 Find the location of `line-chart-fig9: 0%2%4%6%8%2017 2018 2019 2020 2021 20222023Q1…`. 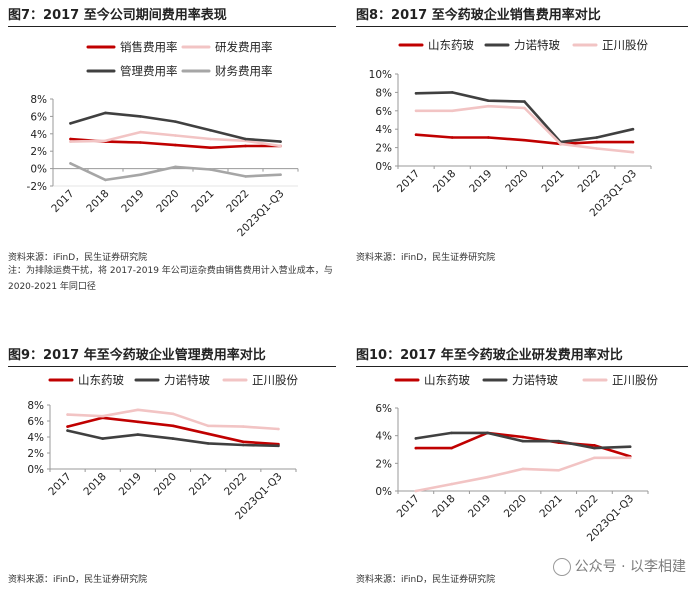

line-chart-fig9: 0%2%4%6%8%2017 2018 2019 2020 2021 20222023Q1… is located at coordinates (162, 447).